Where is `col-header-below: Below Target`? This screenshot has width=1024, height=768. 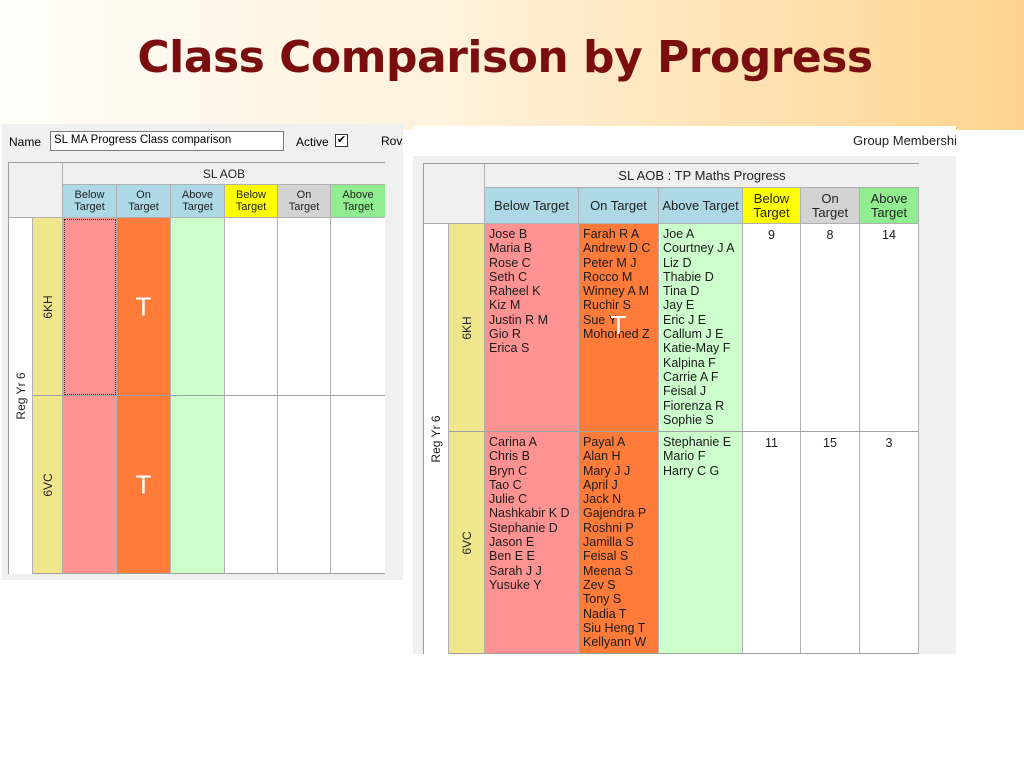
col-header-below: Below Target is located at coordinates (90, 201).